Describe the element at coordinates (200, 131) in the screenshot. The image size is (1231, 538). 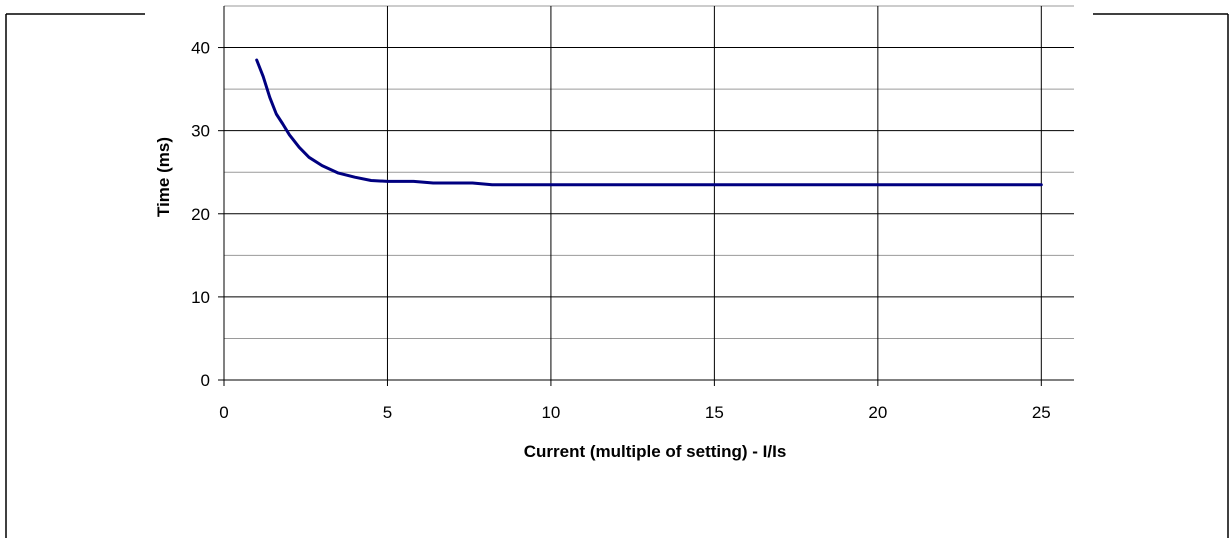
I see `y-tick-label: 30` at that location.